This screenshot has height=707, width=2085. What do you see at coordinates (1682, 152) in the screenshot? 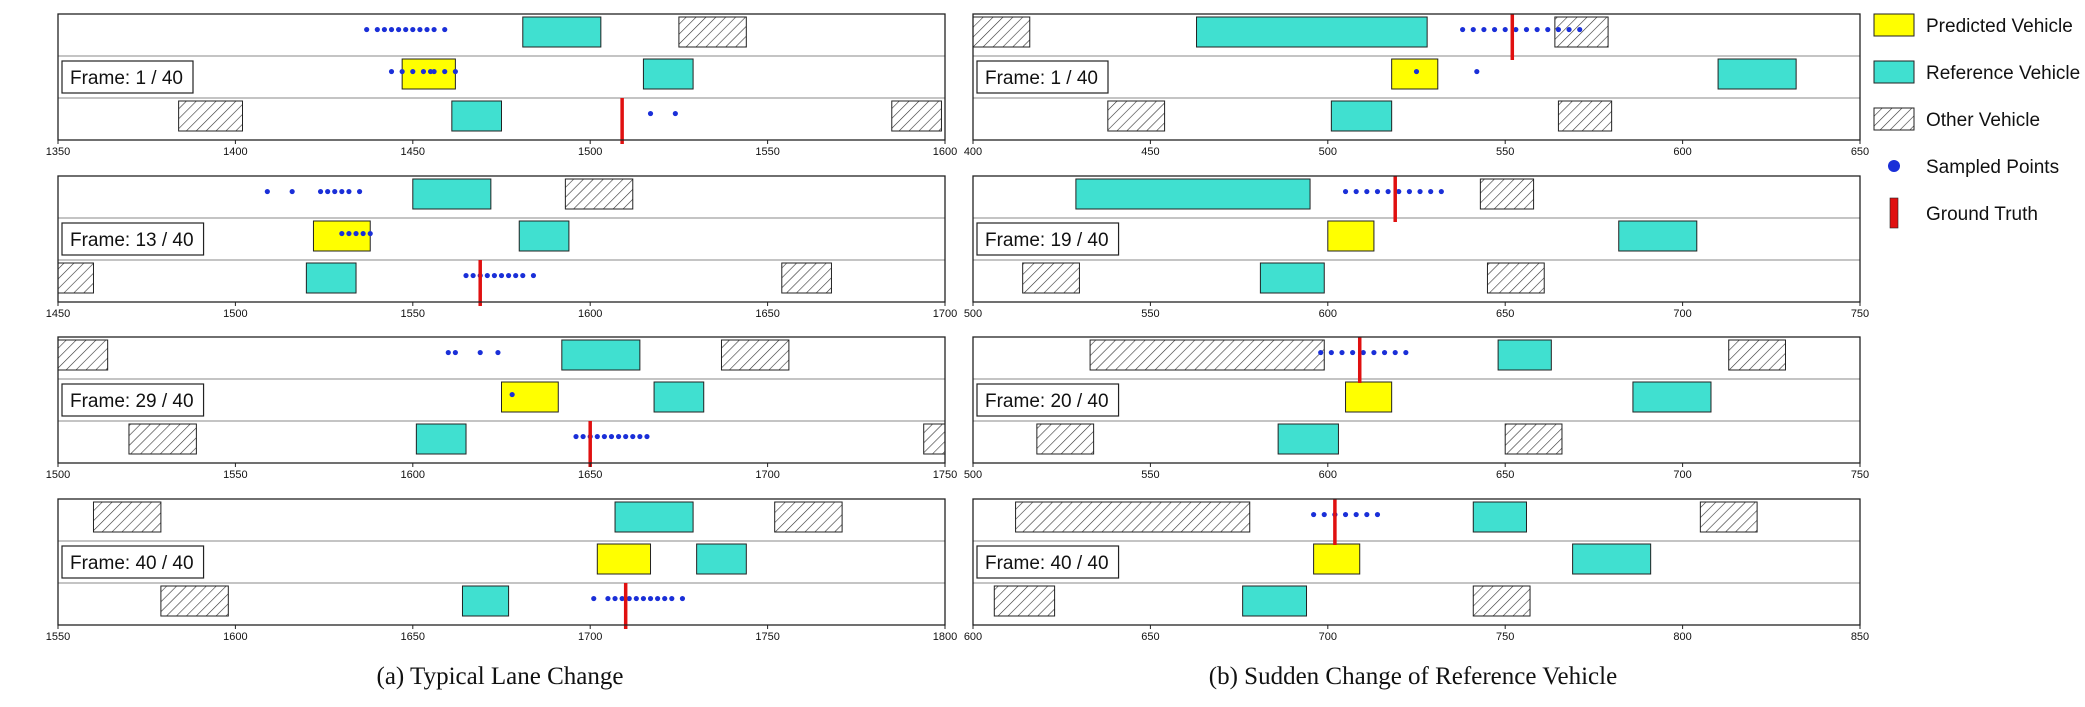
I see `x-tick-label: 600` at bounding box center [1682, 152].